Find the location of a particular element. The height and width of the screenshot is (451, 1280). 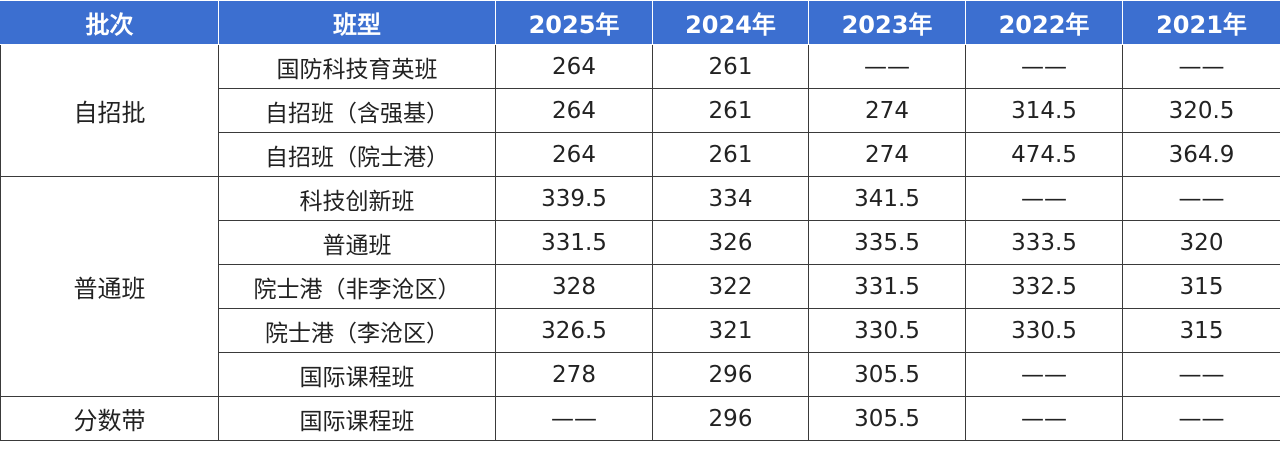

table-row: 普通班 331.5 326 335.5 333.5 320 is located at coordinates (640, 242).